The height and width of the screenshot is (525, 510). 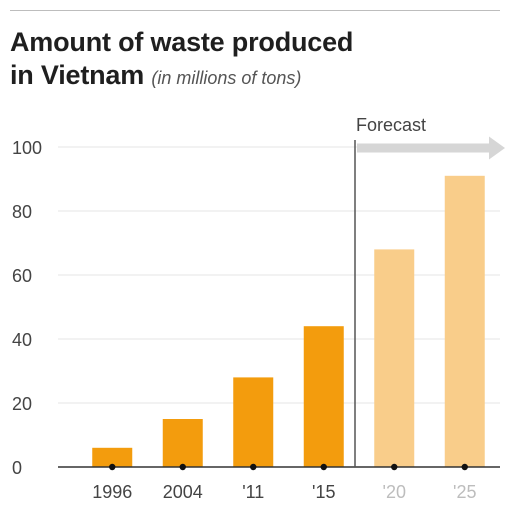 I want to click on x-tick-label: 2004, so click(x=183, y=492).